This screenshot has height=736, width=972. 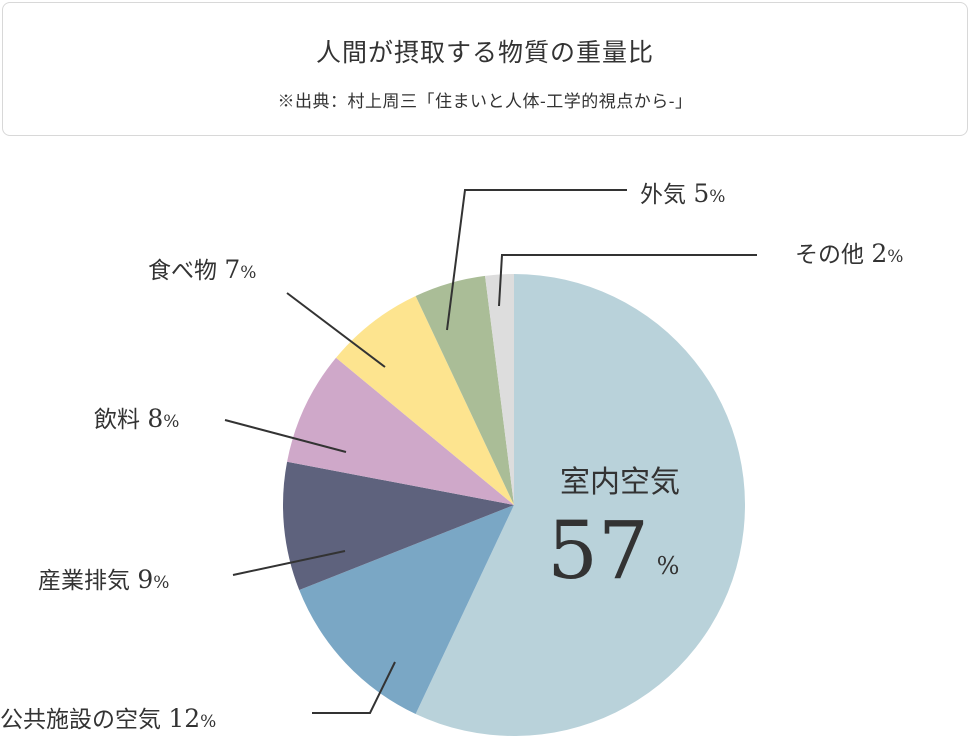 What do you see at coordinates (682, 193) in the screenshot?
I see `slice-label-outdoor-air: 外気 5%` at bounding box center [682, 193].